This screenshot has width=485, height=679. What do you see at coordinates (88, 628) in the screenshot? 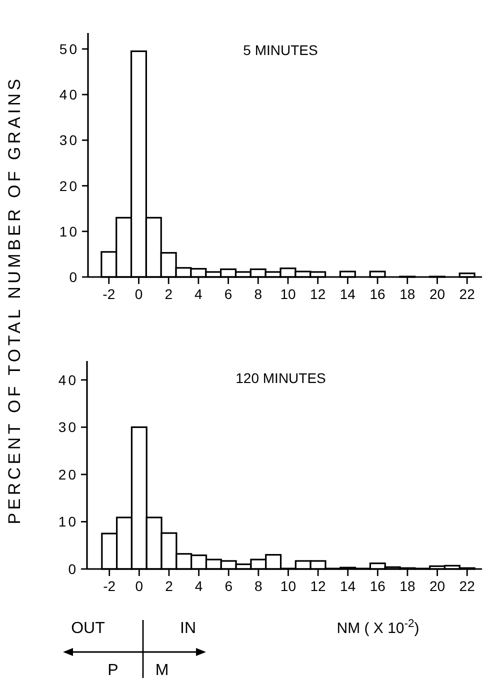
I see `text: OUT` at bounding box center [88, 628].